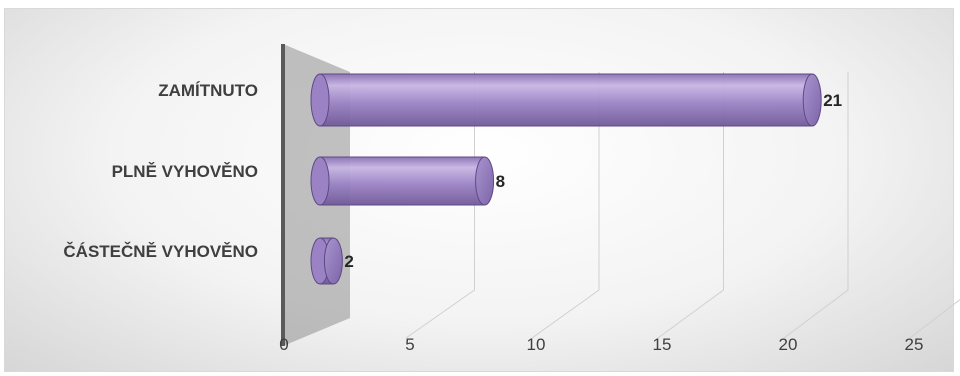  What do you see at coordinates (914, 344) in the screenshot?
I see `x-tick-label: 25` at bounding box center [914, 344].